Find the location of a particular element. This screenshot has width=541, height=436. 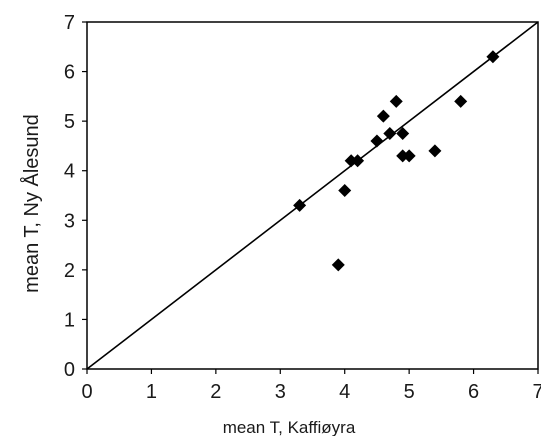

x-tick-label: 1 is located at coordinates (151, 392).